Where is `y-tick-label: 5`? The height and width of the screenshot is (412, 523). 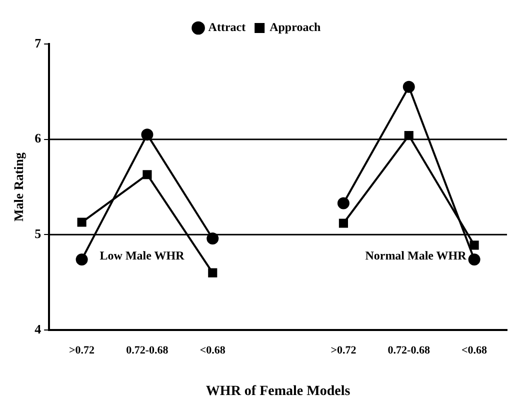 y-tick-label: 5 is located at coordinates (38, 234).